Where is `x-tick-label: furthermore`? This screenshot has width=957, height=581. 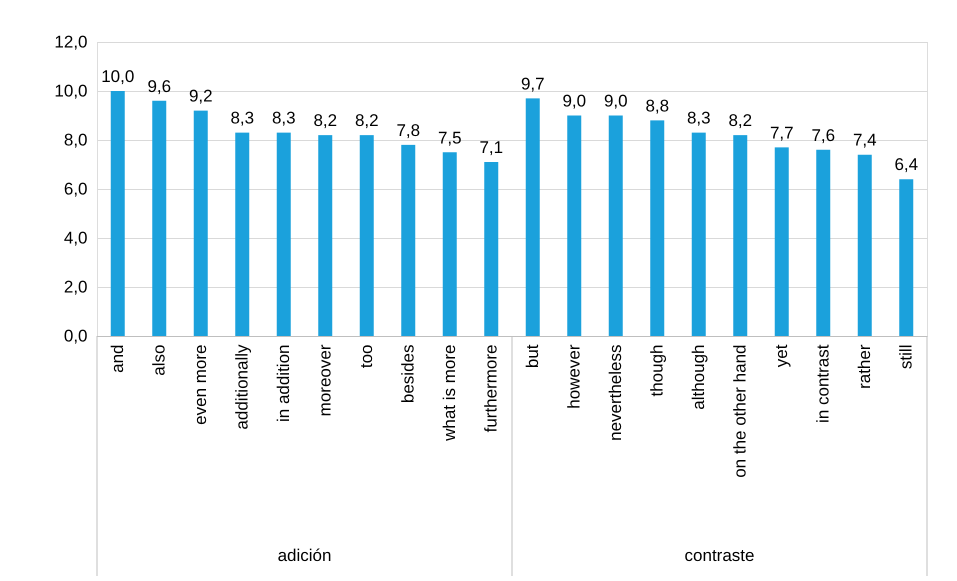 x-tick-label: furthermore is located at coordinates (490, 388).